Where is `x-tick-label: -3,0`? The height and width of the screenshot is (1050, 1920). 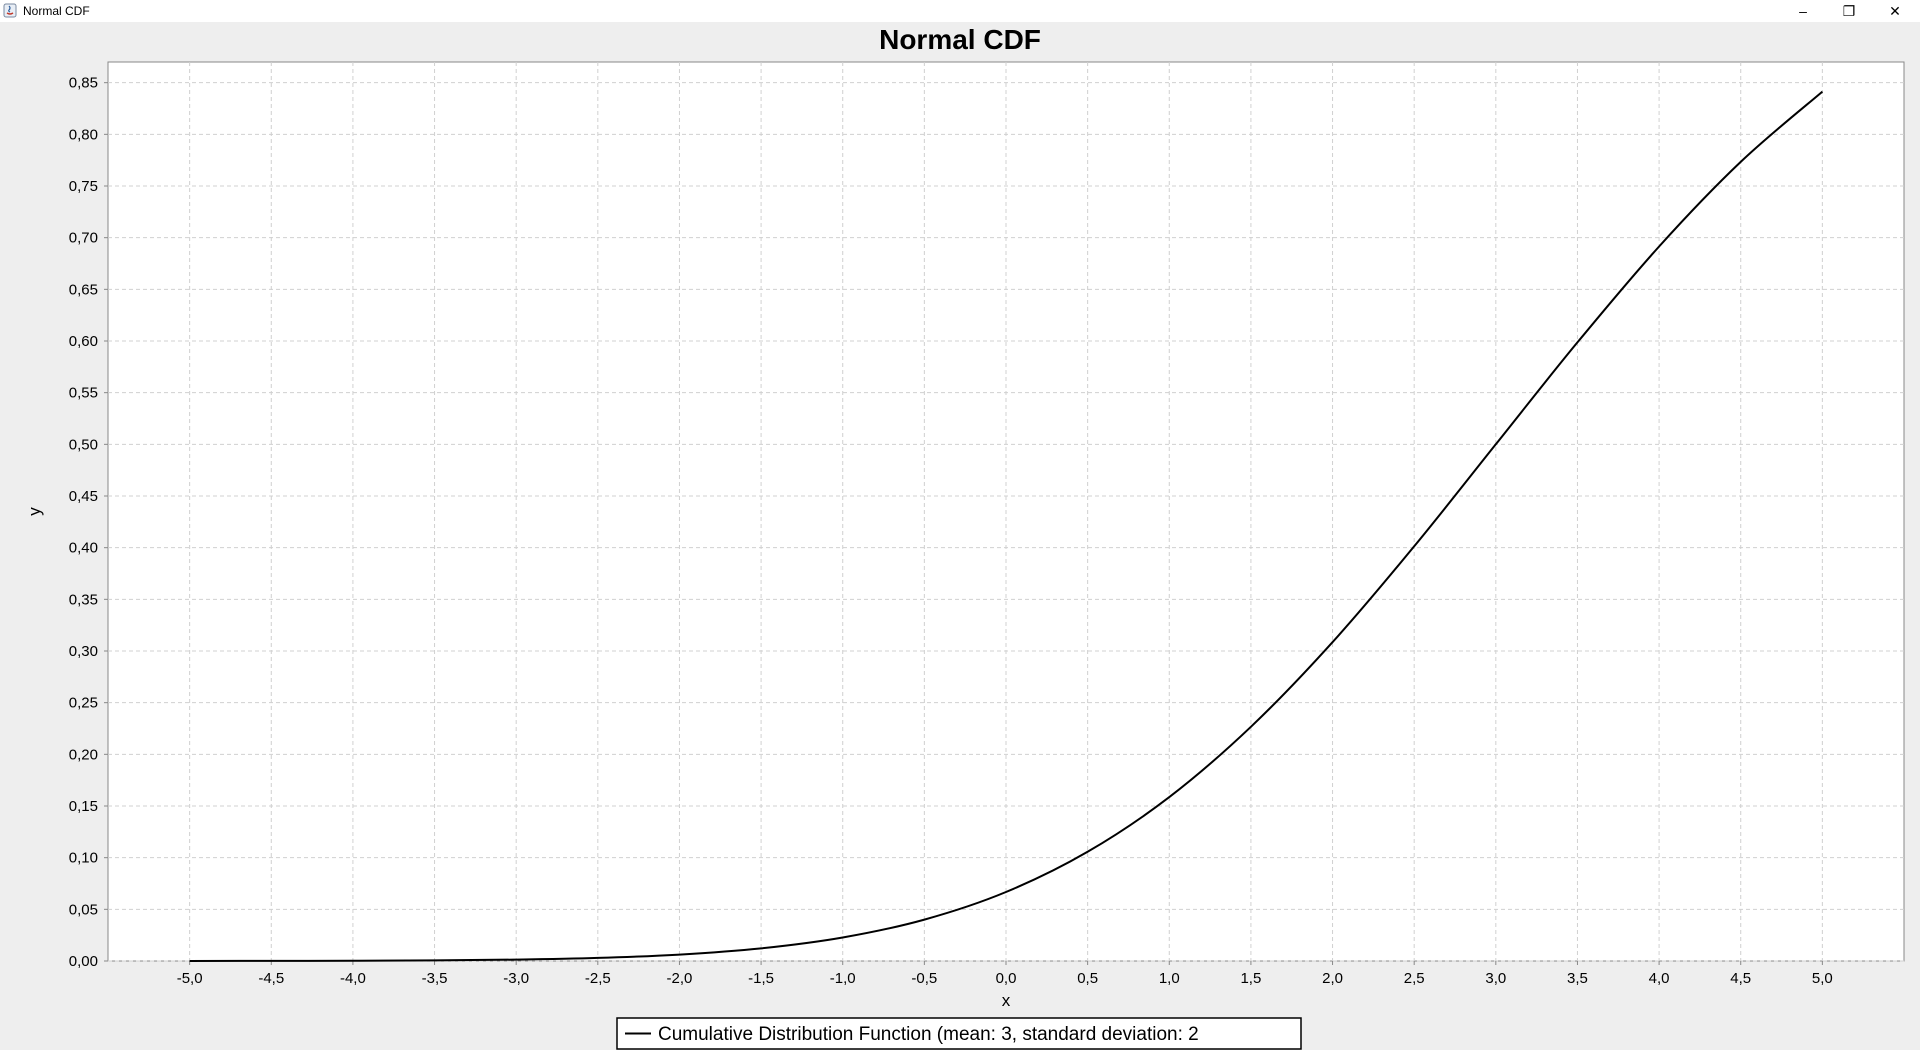 x-tick-label: -3,0 is located at coordinates (516, 978).